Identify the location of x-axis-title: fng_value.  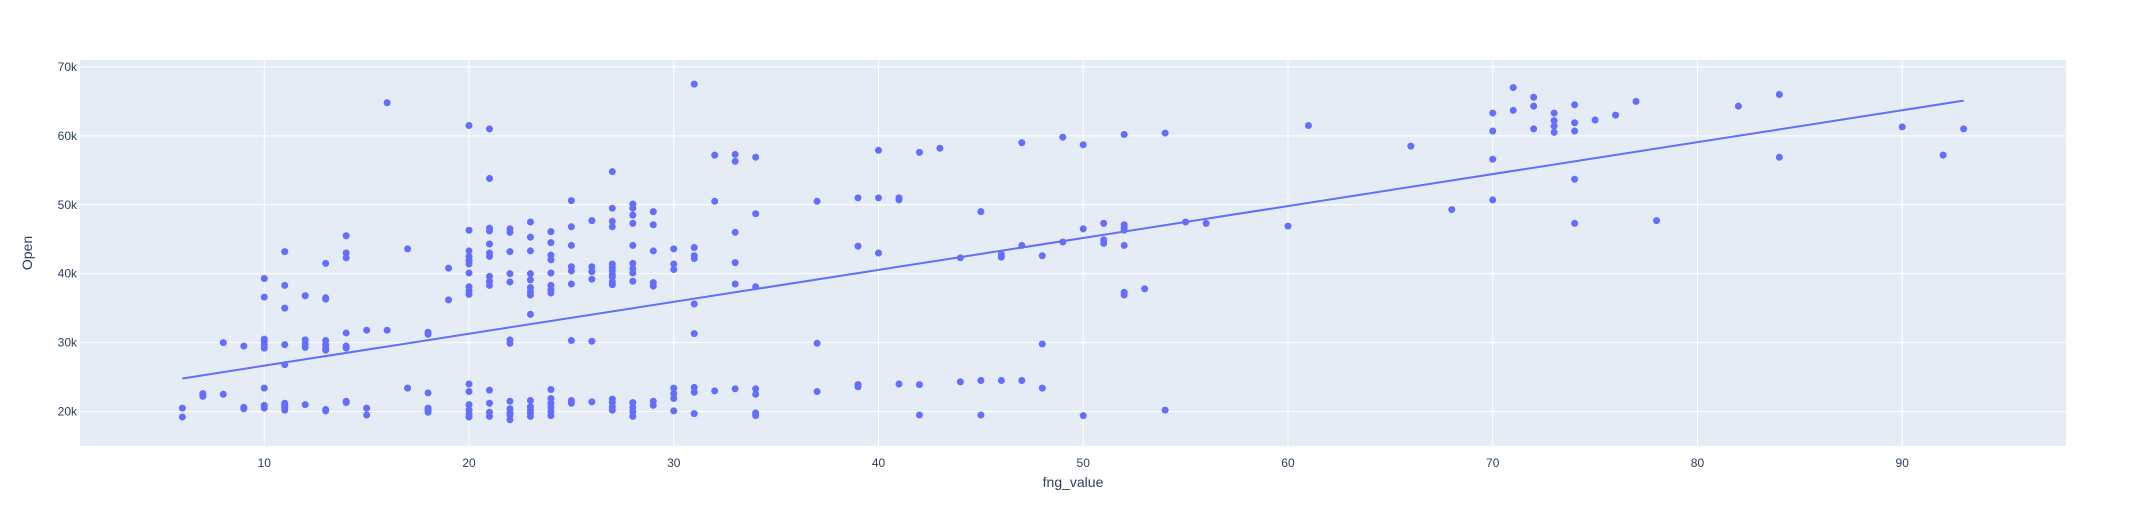
(1073, 482).